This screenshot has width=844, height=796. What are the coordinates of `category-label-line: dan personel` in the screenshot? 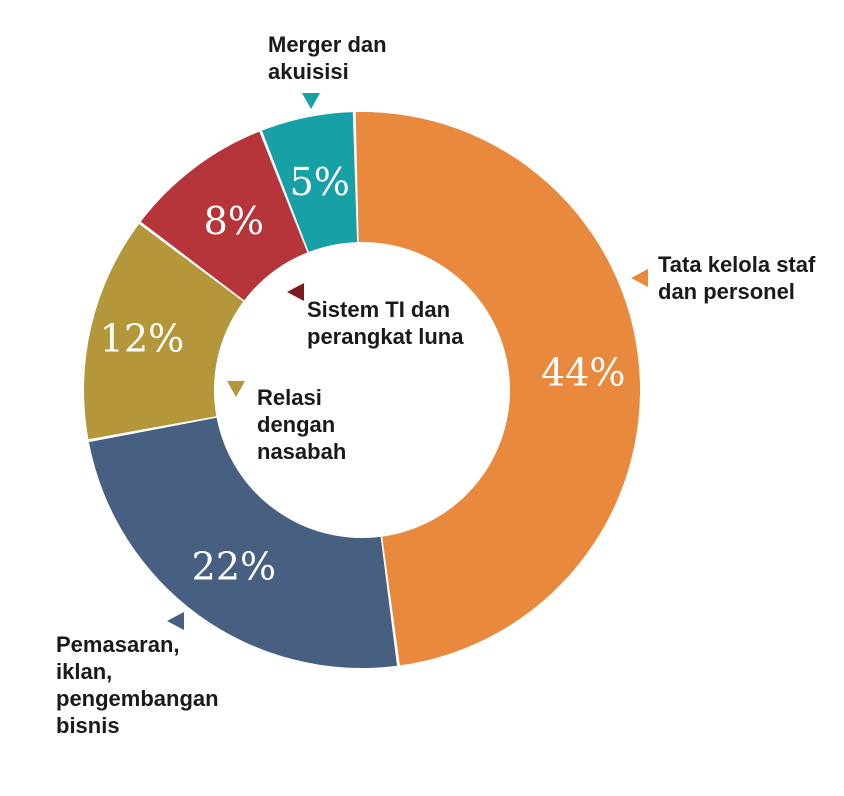 It's located at (726, 291).